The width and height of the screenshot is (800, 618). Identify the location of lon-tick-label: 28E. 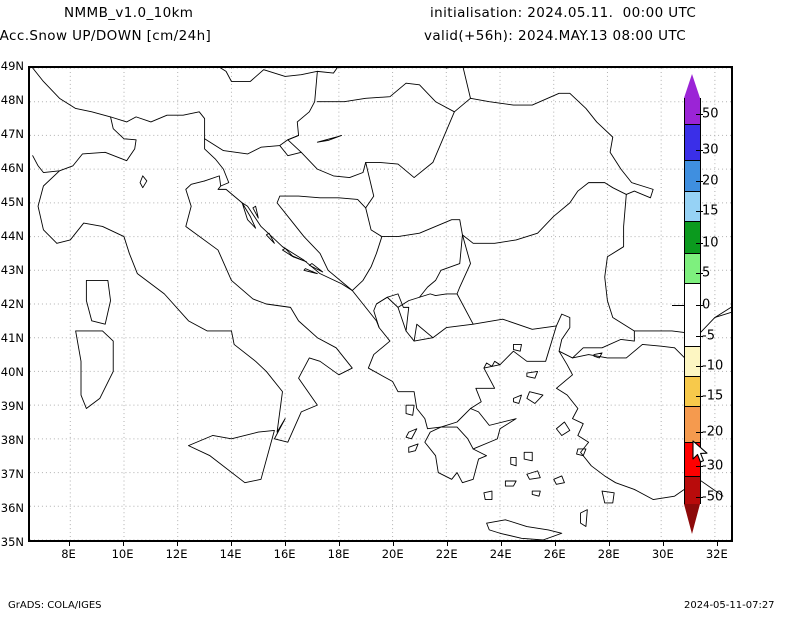
(608, 554).